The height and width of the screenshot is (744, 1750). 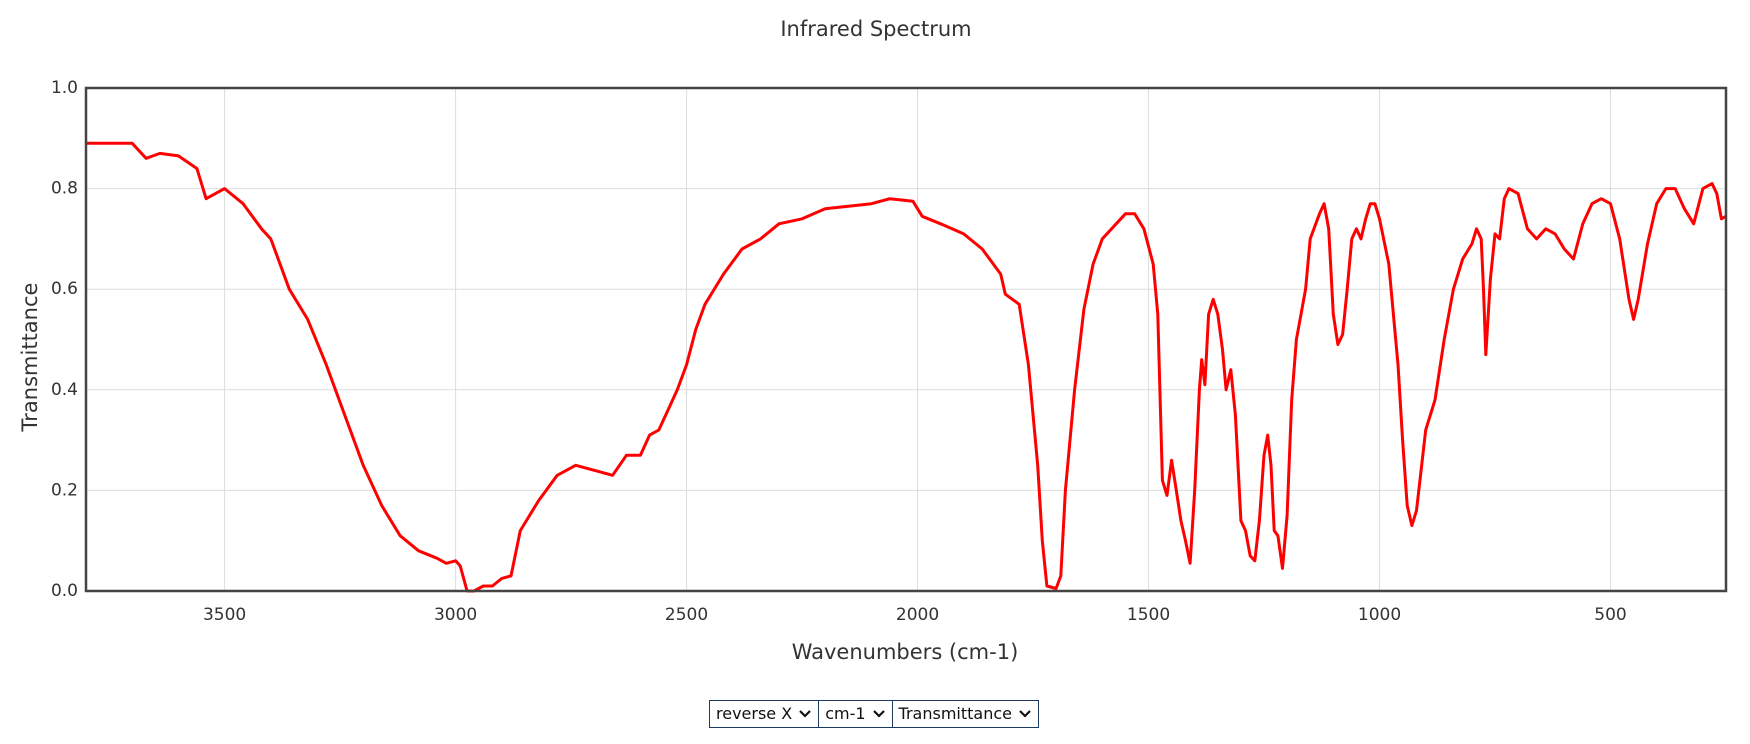 I want to click on y-tick-label: 0.0, so click(x=64, y=591).